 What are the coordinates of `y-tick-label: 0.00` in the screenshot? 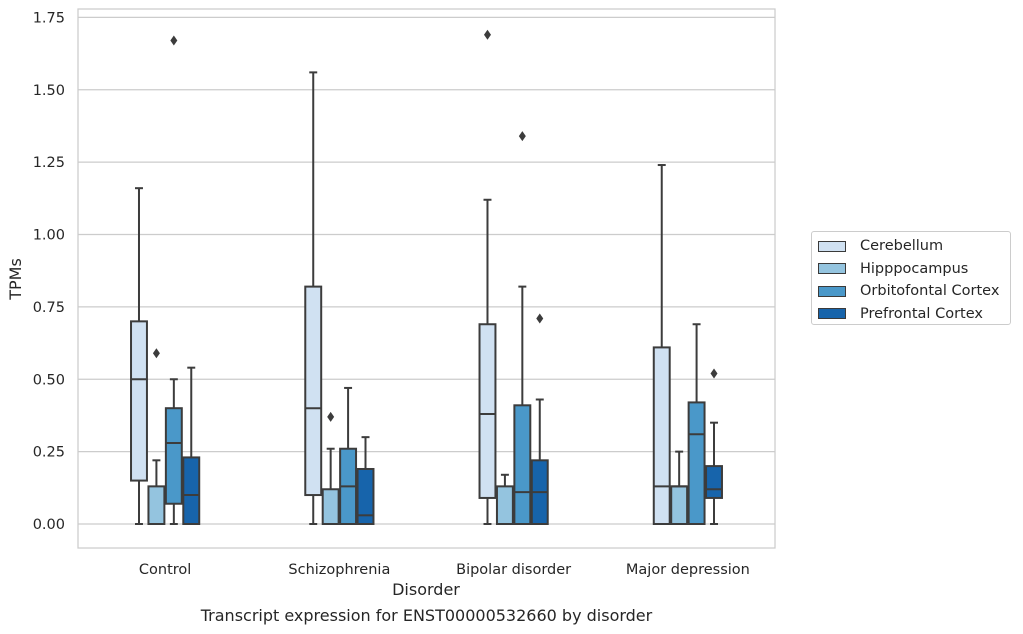 It's located at (49, 525).